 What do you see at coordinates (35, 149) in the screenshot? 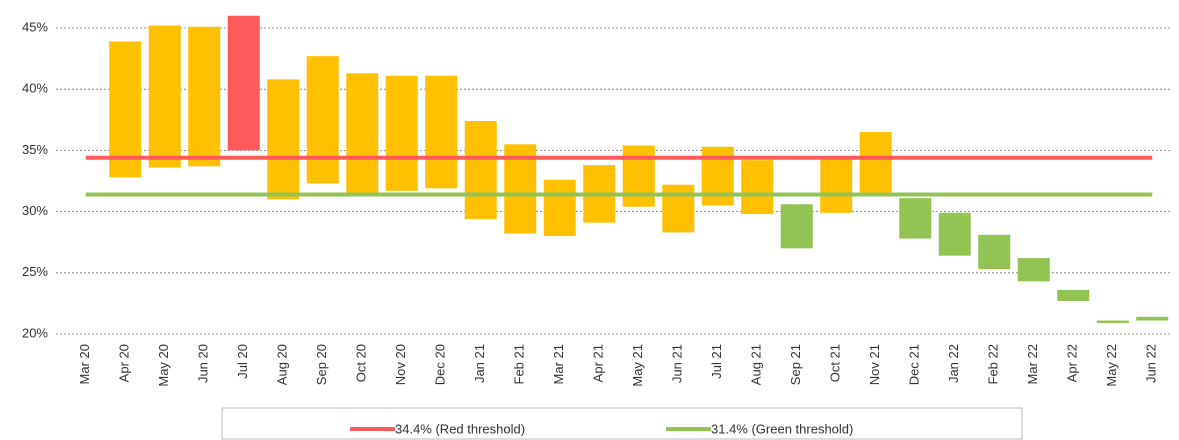
I see `y-tick-label: 35%` at bounding box center [35, 149].